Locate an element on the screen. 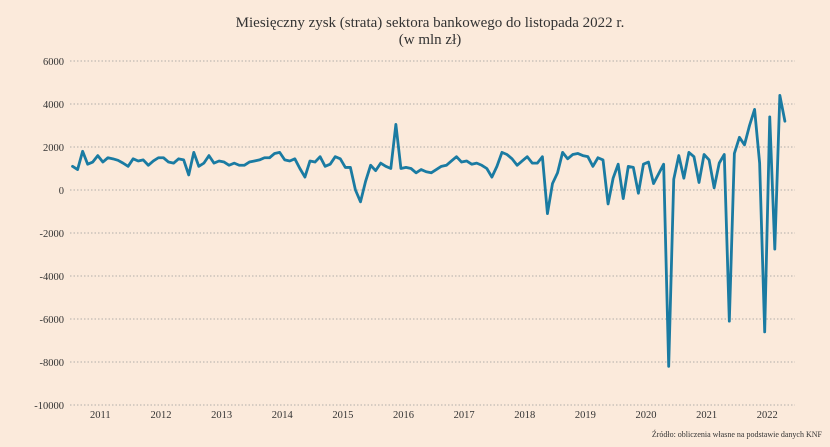  x-tick-label: 2011 is located at coordinates (100, 415).